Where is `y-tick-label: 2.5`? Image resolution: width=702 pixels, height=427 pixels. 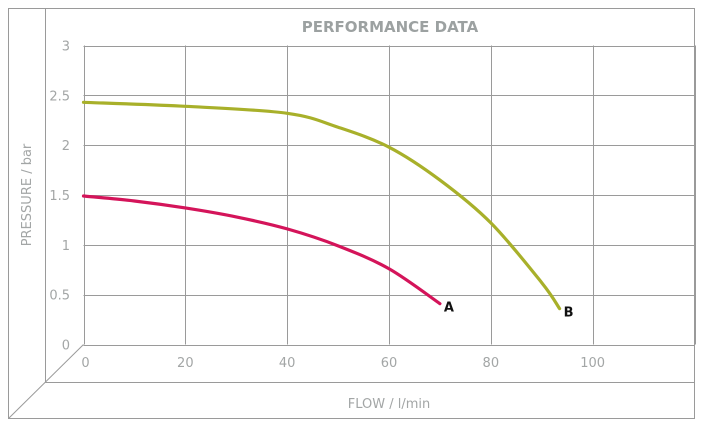
y-tick-label: 2.5 is located at coordinates (59, 96).